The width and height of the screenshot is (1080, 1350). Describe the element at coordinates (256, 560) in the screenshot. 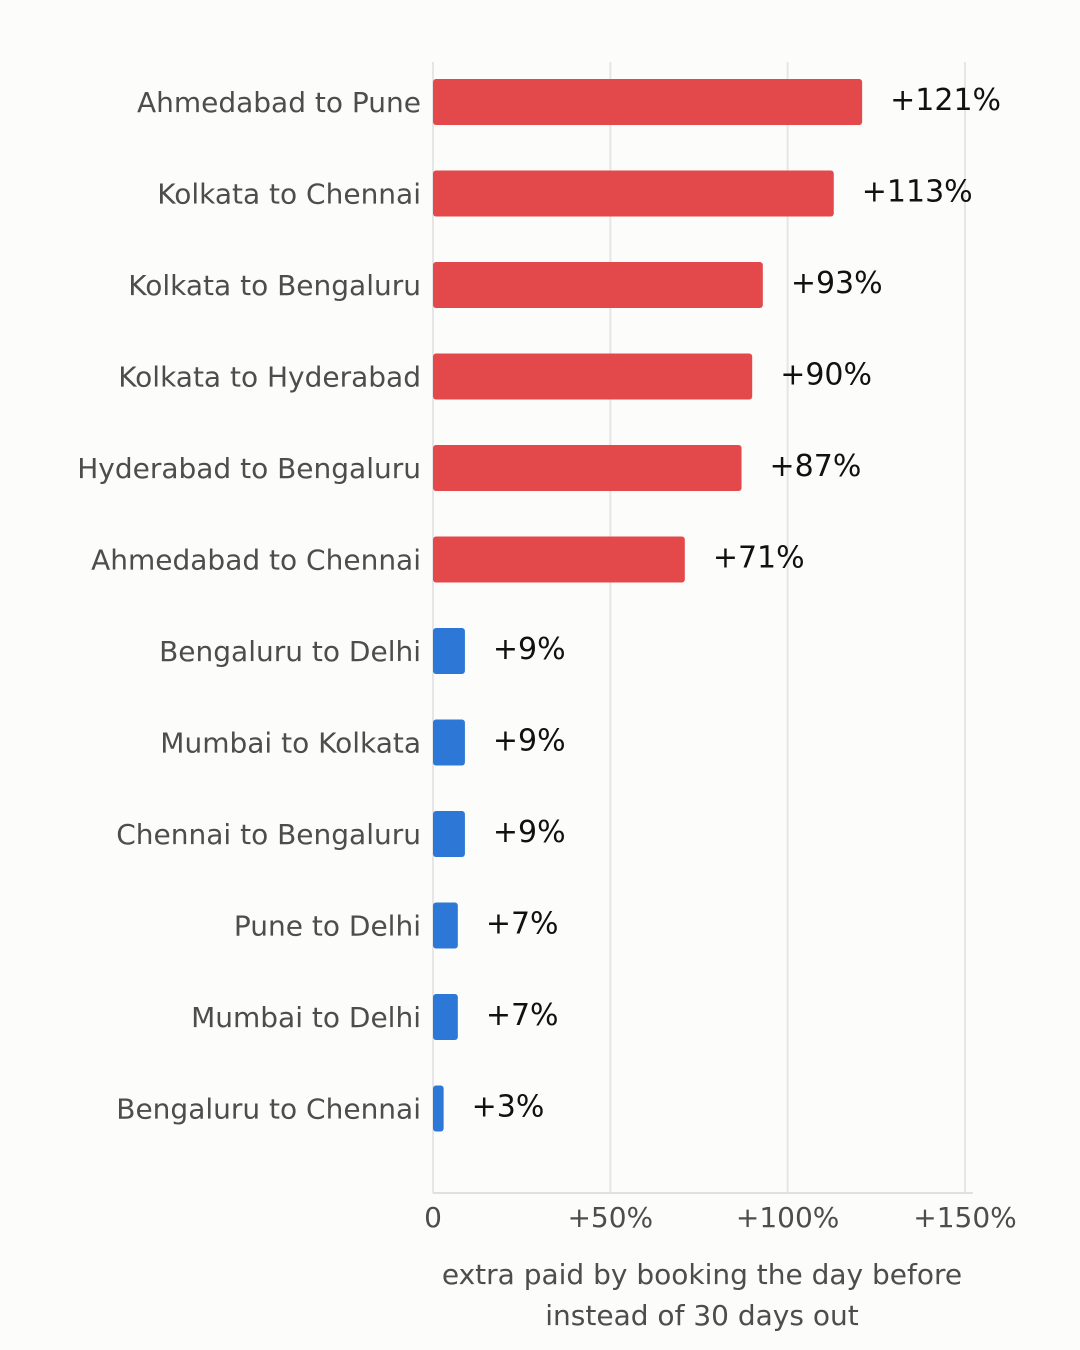

I see `category-label-5: Ahmedabad to Chennai` at that location.